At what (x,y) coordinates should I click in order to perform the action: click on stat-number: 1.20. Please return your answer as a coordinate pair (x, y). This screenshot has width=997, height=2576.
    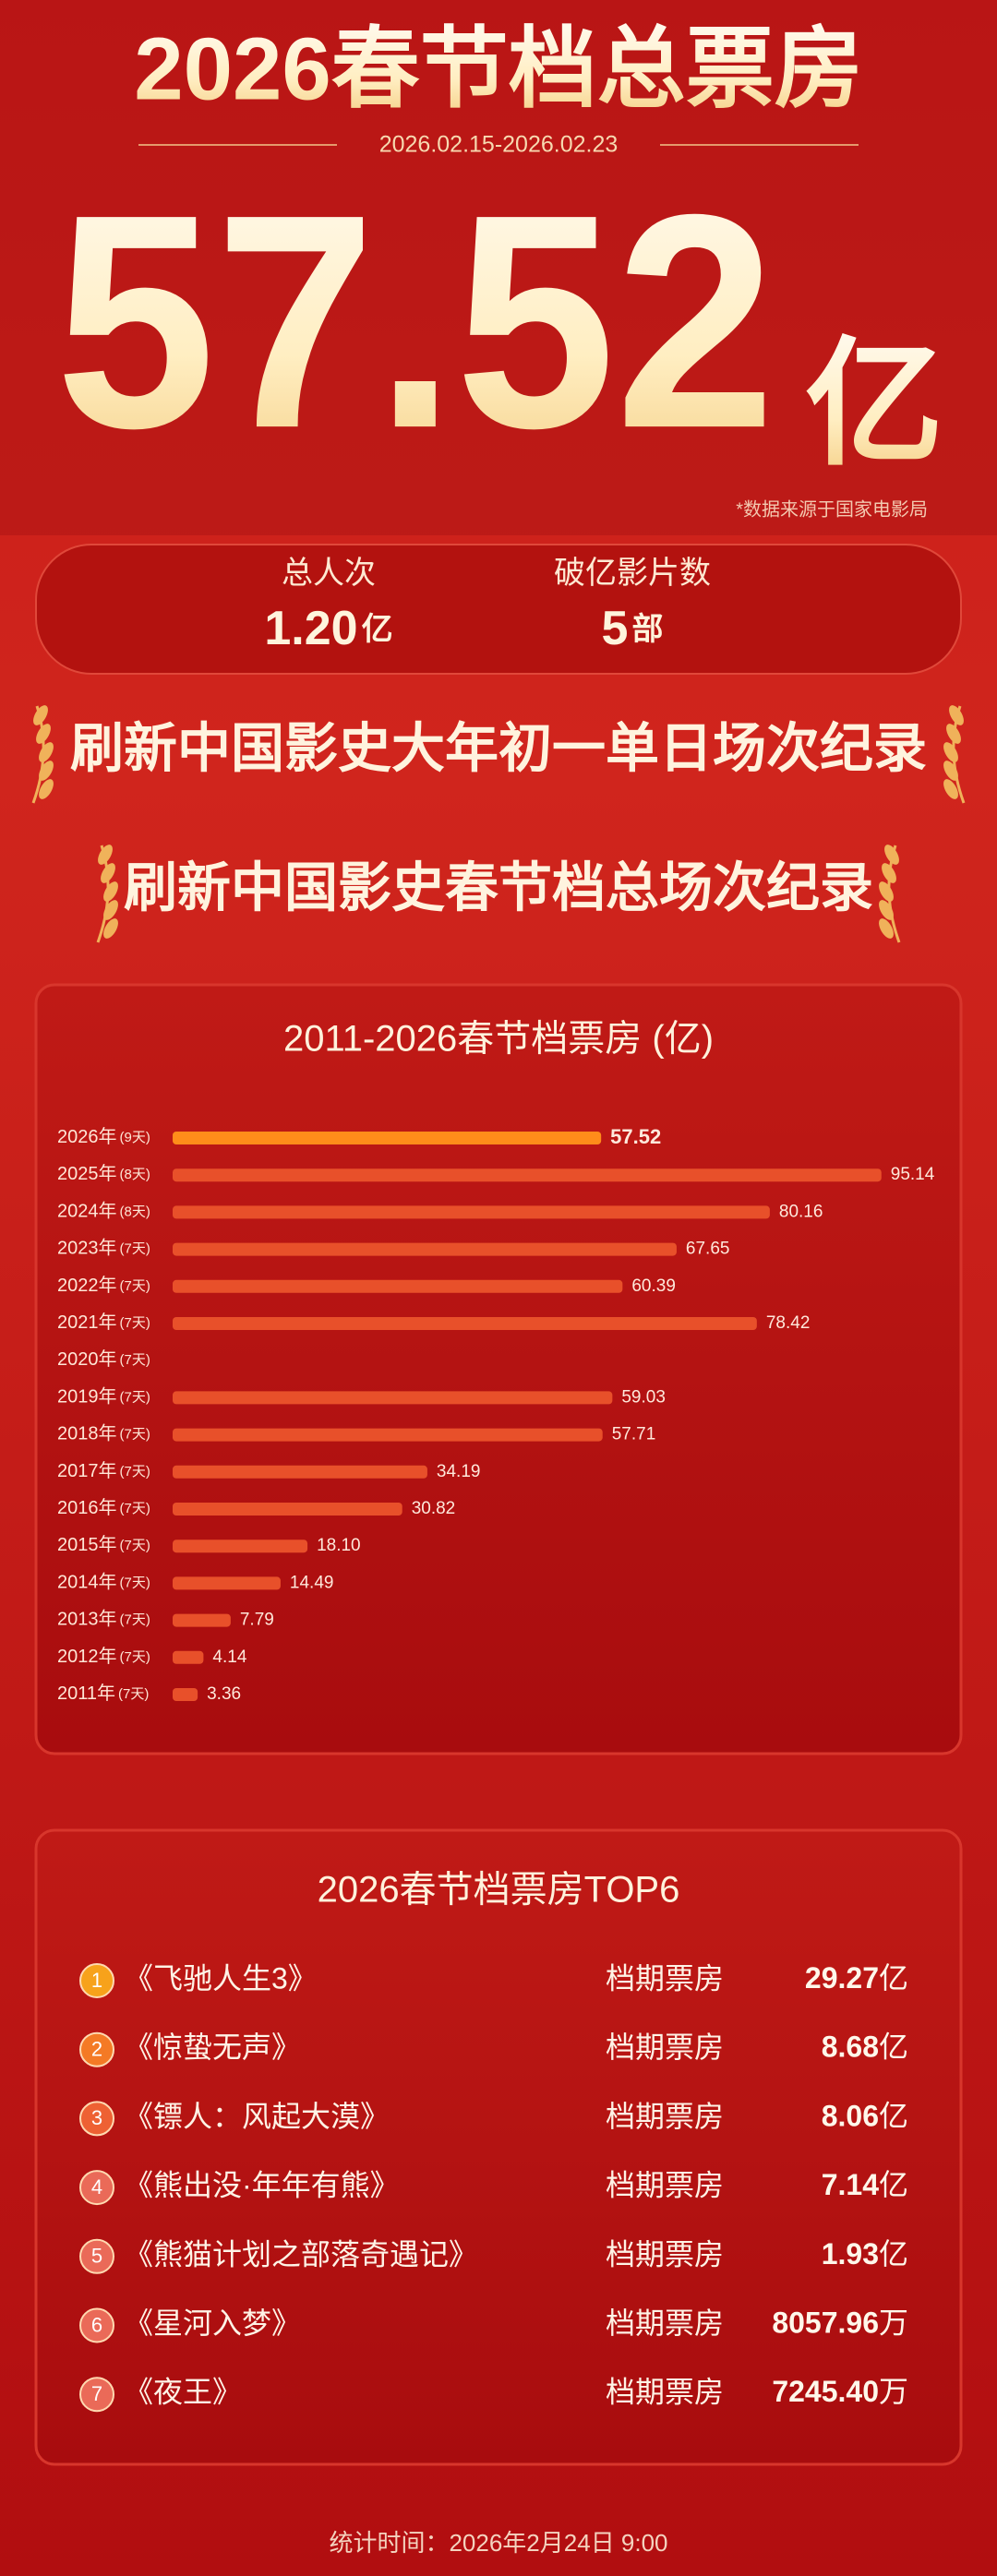
    Looking at the image, I should click on (311, 629).